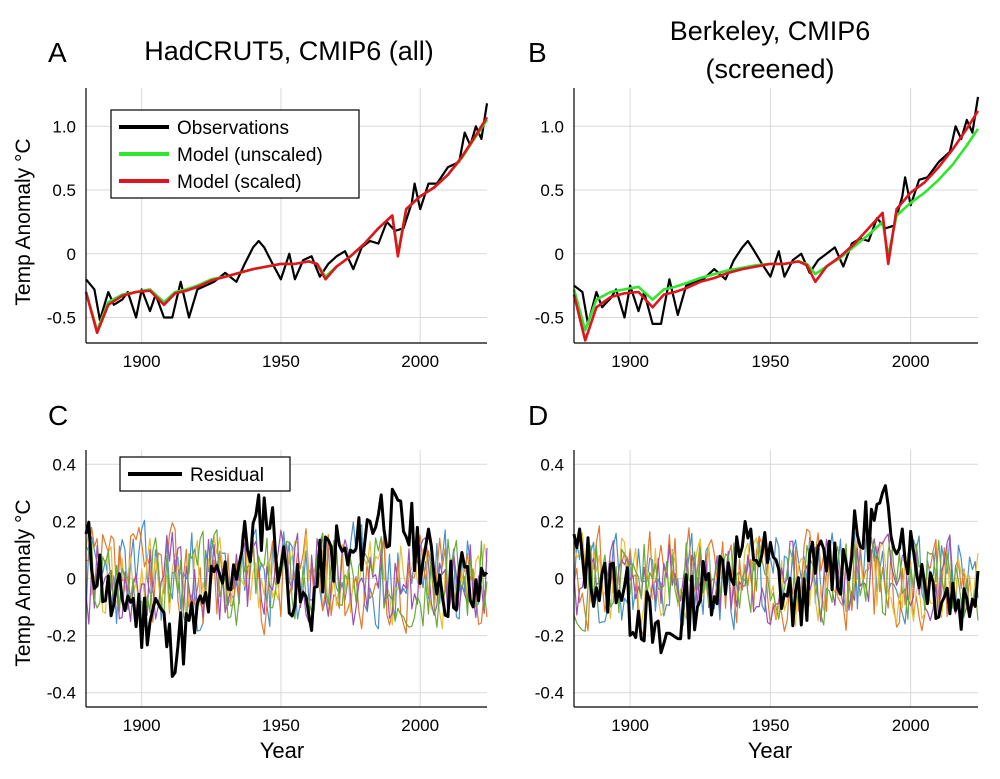 This screenshot has width=1000, height=779. I want to click on panel-letter-b: B, so click(537, 52).